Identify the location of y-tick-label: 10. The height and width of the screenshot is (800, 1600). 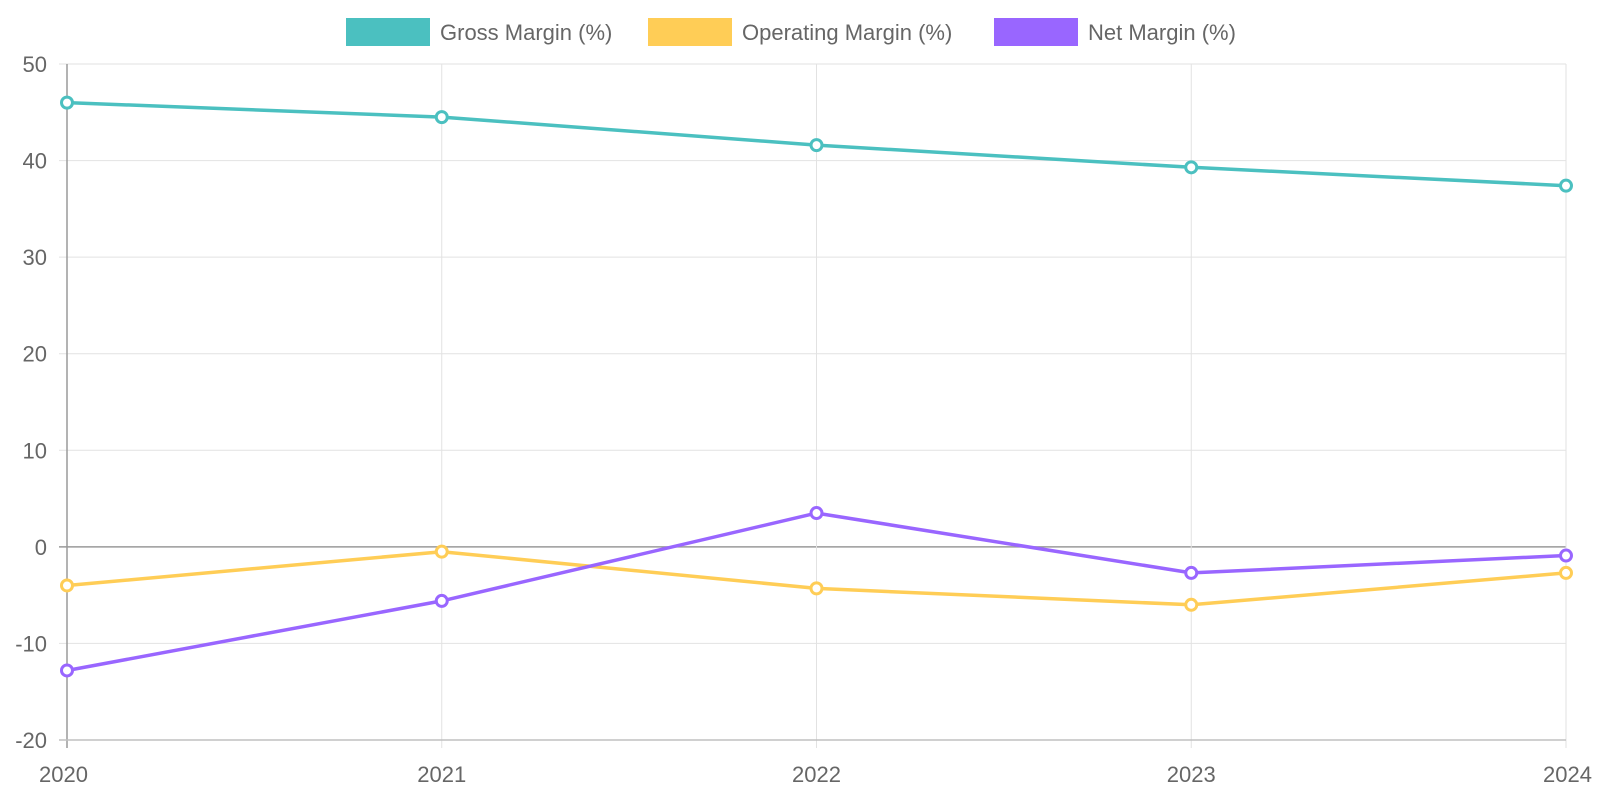
(35, 450).